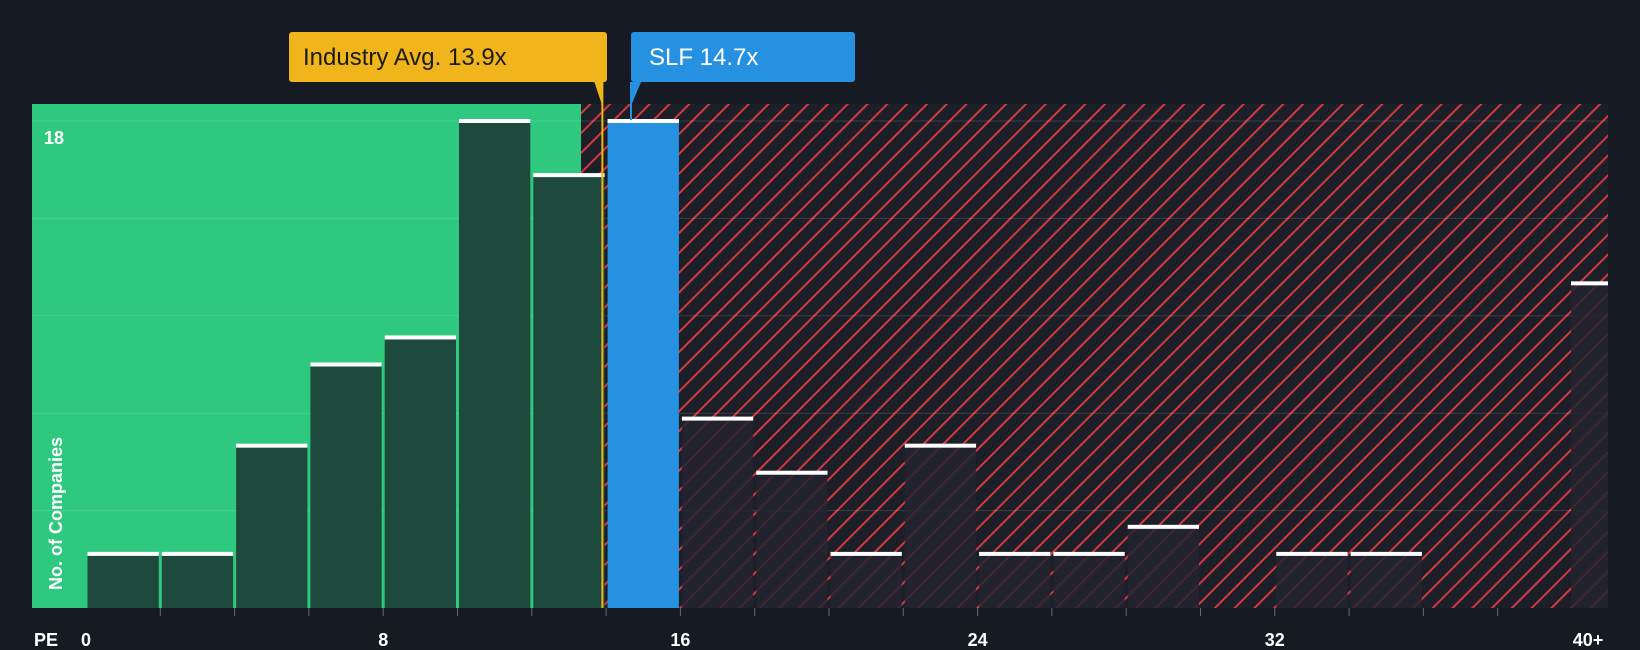 The image size is (1640, 650). Describe the element at coordinates (46, 640) in the screenshot. I see `x-axis-label: PE` at that location.